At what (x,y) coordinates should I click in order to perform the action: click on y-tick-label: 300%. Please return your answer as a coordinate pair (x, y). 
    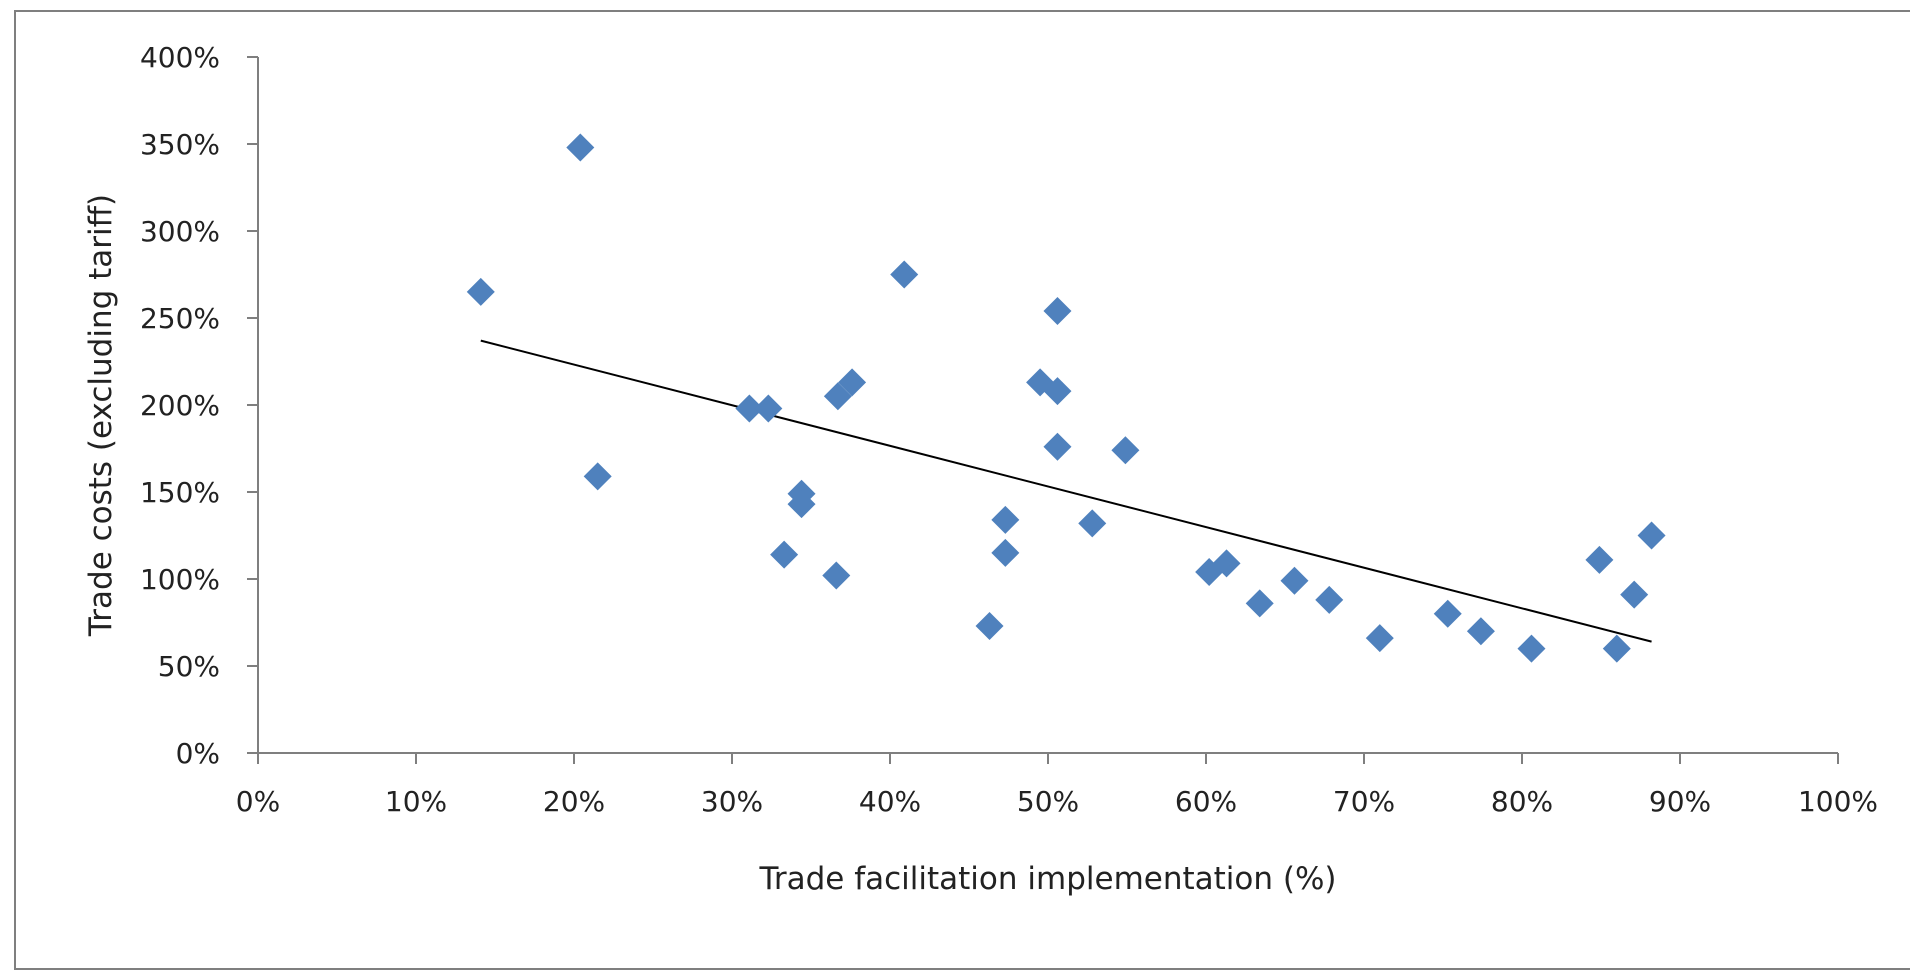
    Looking at the image, I should click on (180, 231).